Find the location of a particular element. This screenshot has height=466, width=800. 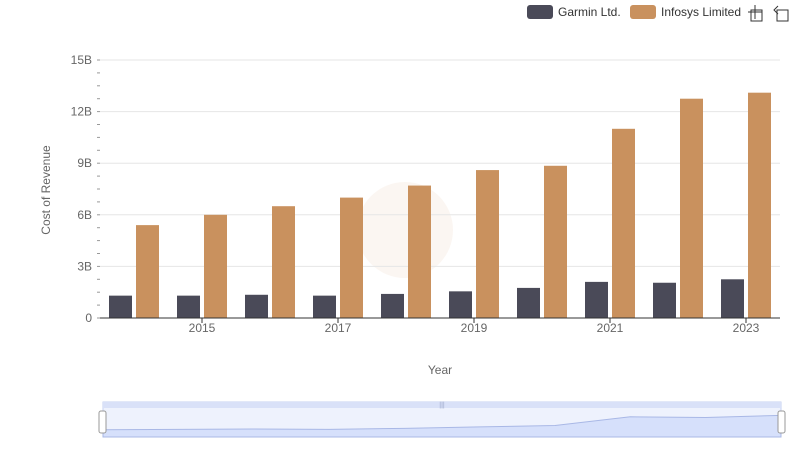

y-minor-ticks is located at coordinates (98, 189).